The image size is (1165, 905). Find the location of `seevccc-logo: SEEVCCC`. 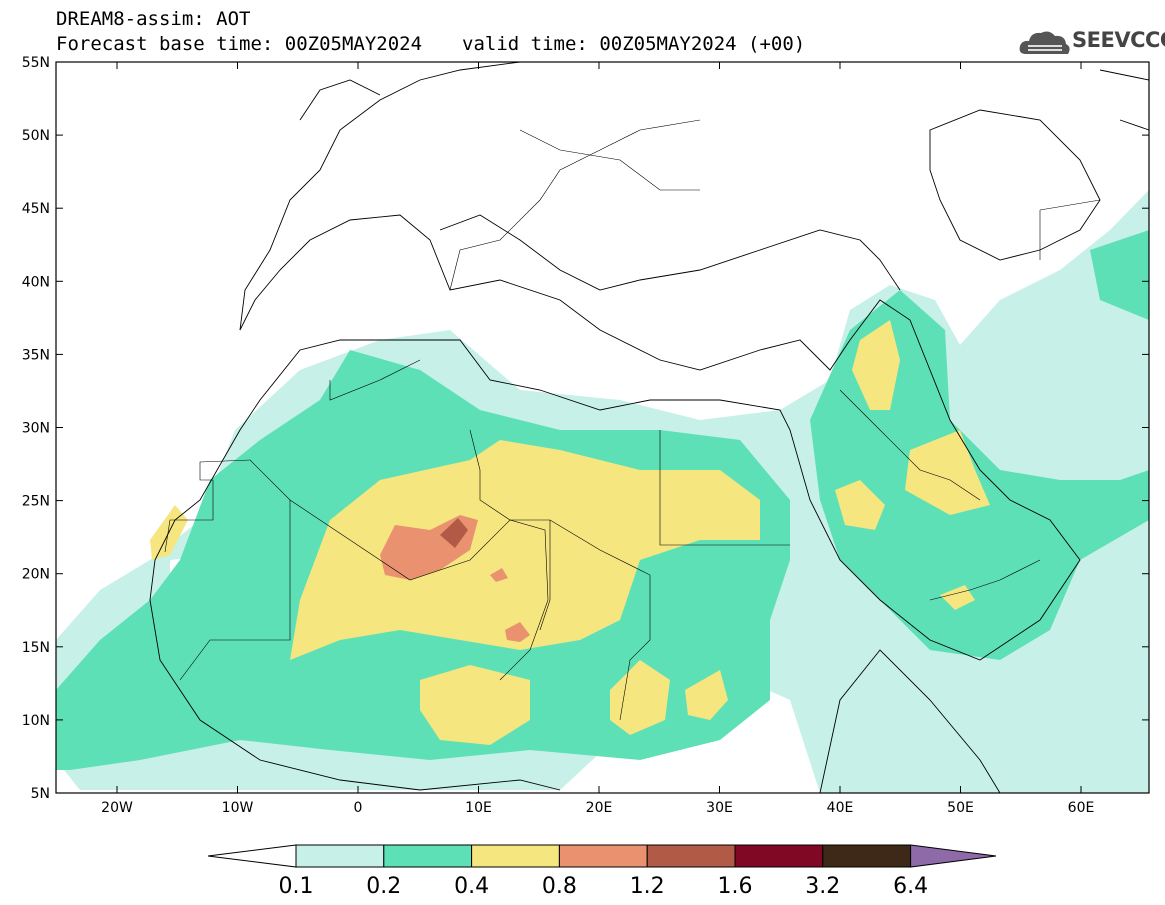

seevccc-logo: SEEVCCC is located at coordinates (1091, 42).